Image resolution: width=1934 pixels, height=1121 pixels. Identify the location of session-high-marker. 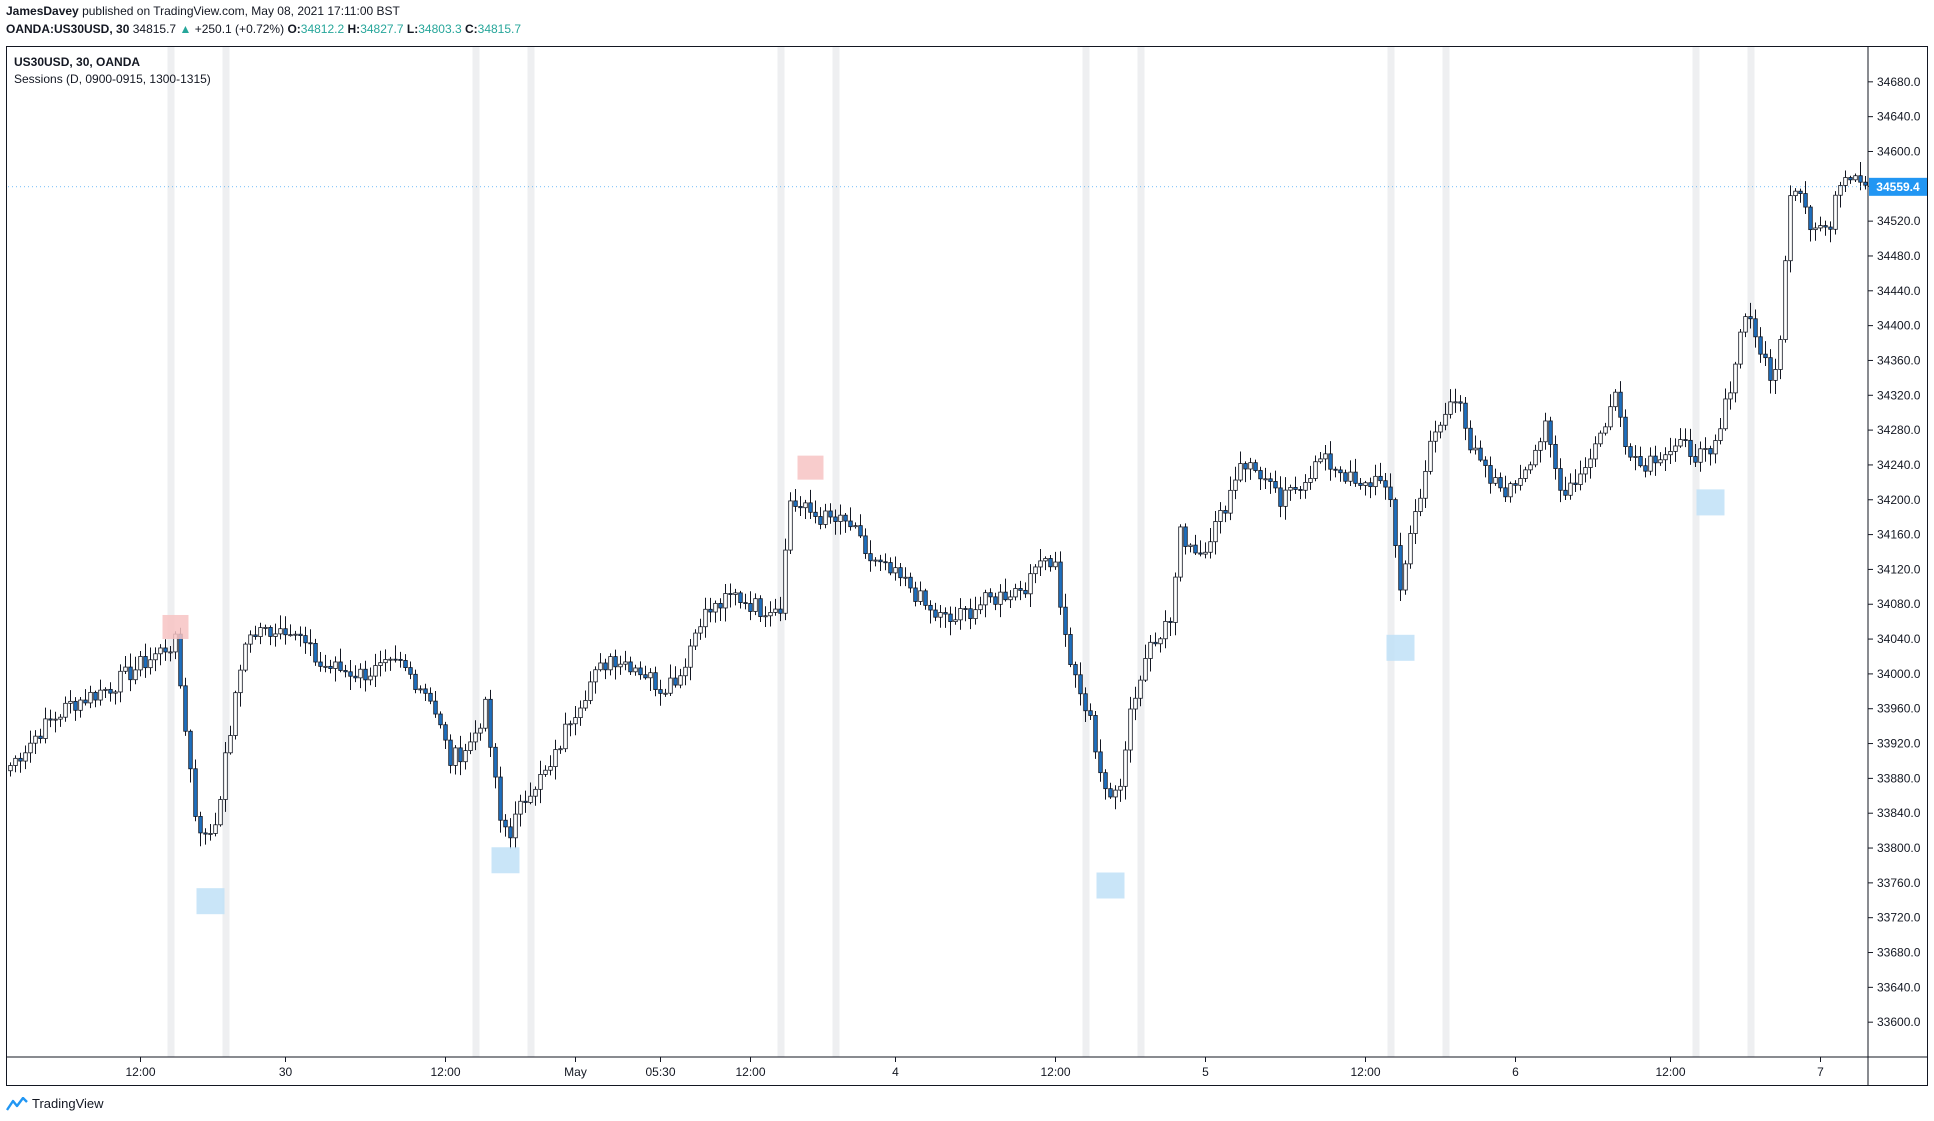
(175, 626).